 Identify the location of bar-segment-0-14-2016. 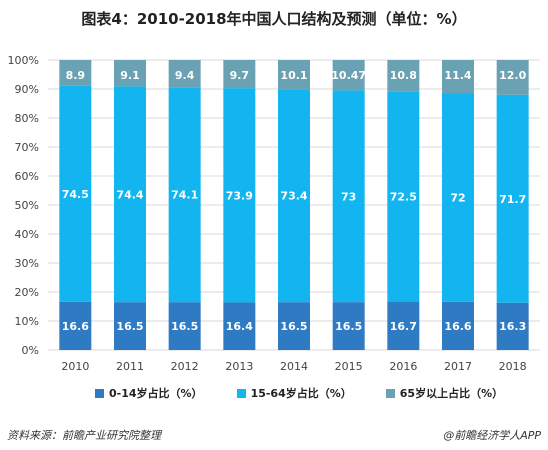
(403, 325).